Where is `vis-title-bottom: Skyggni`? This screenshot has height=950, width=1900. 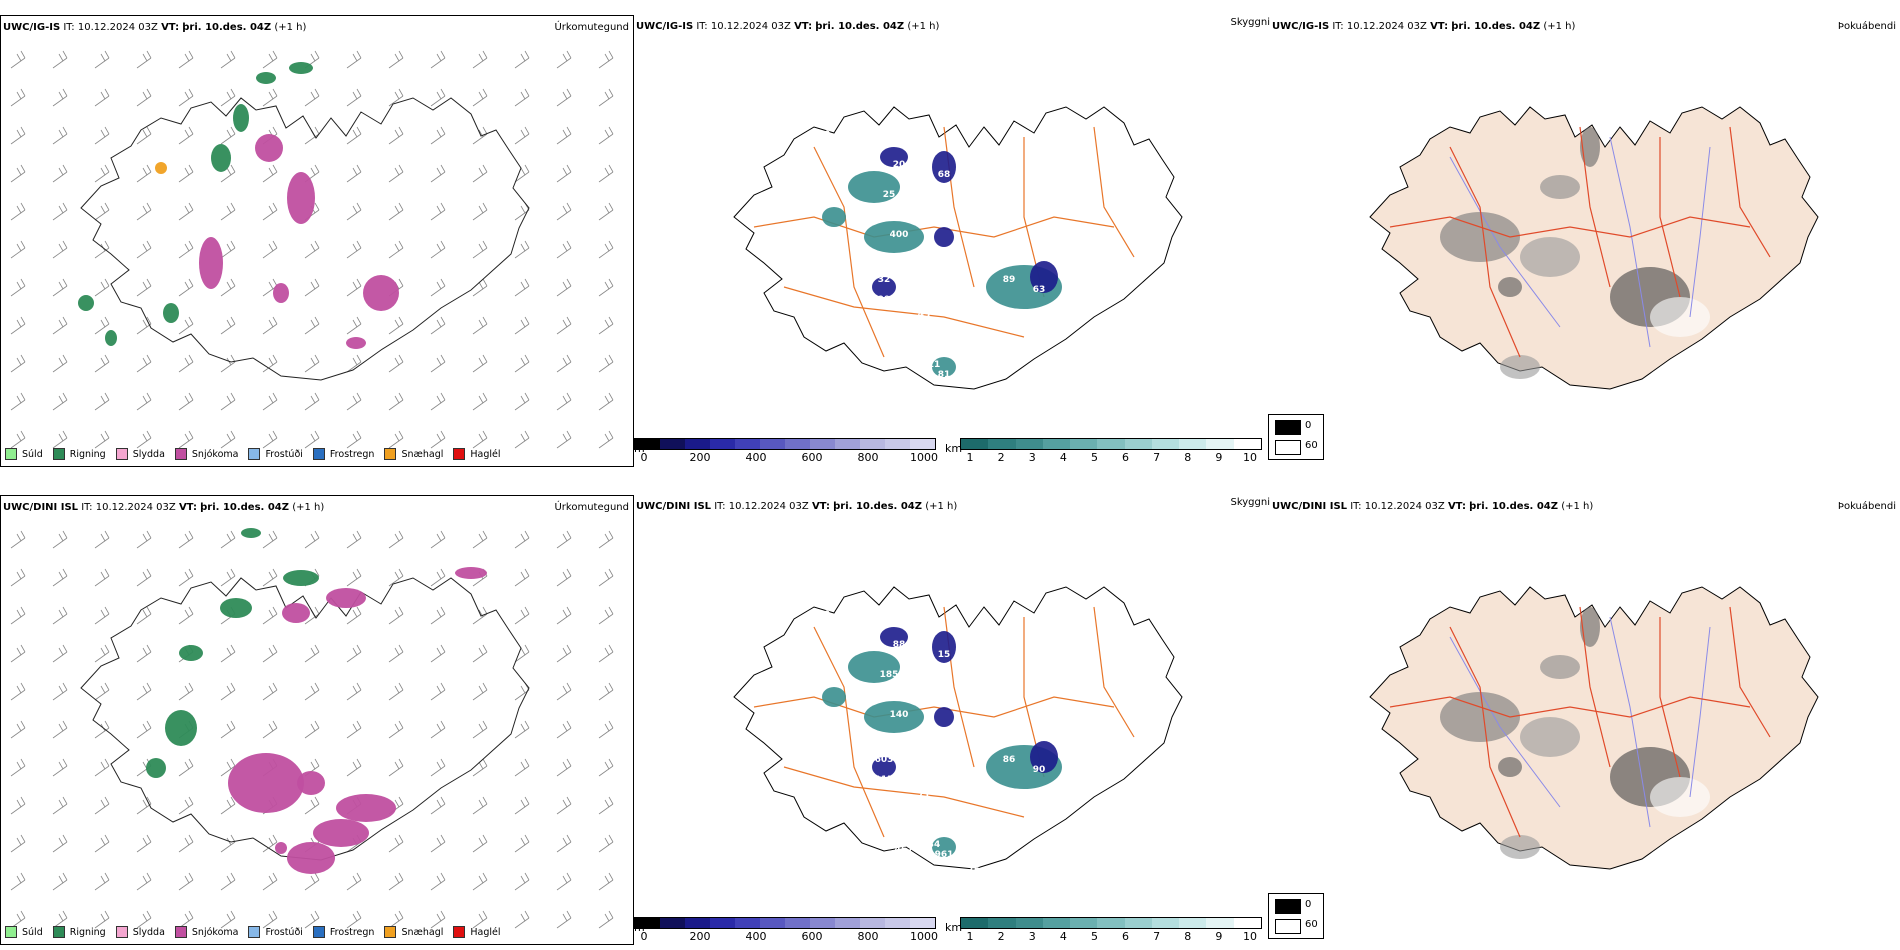 vis-title-bottom: Skyggni is located at coordinates (1250, 502).